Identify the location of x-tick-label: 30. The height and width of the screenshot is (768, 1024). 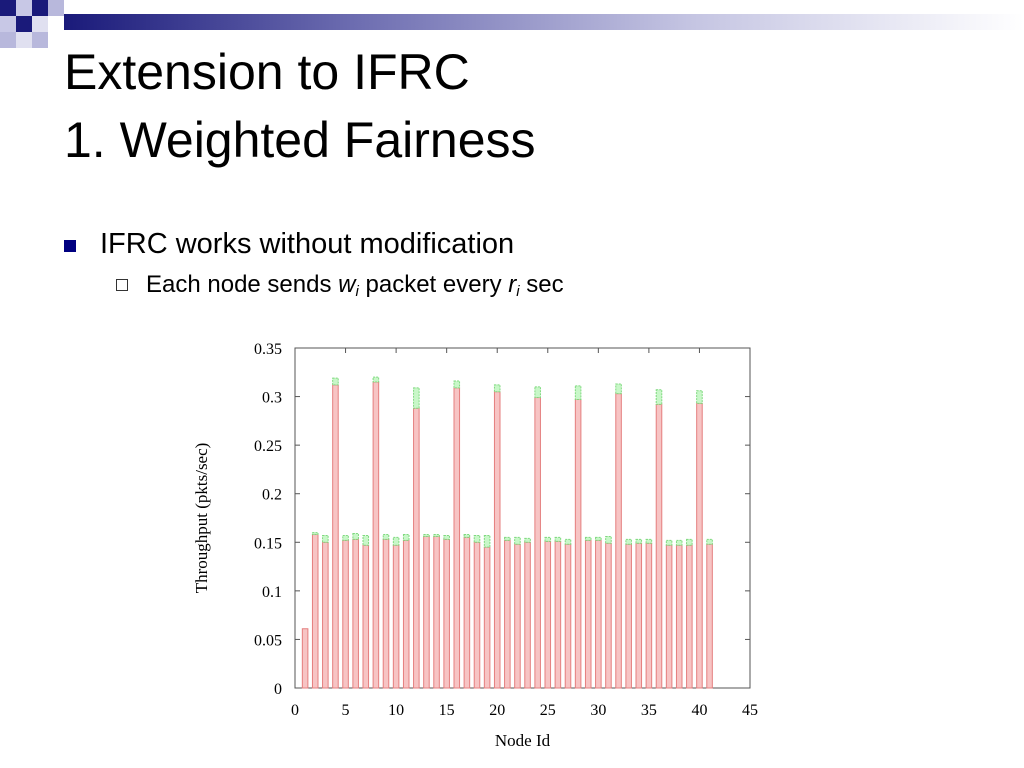
(598, 710).